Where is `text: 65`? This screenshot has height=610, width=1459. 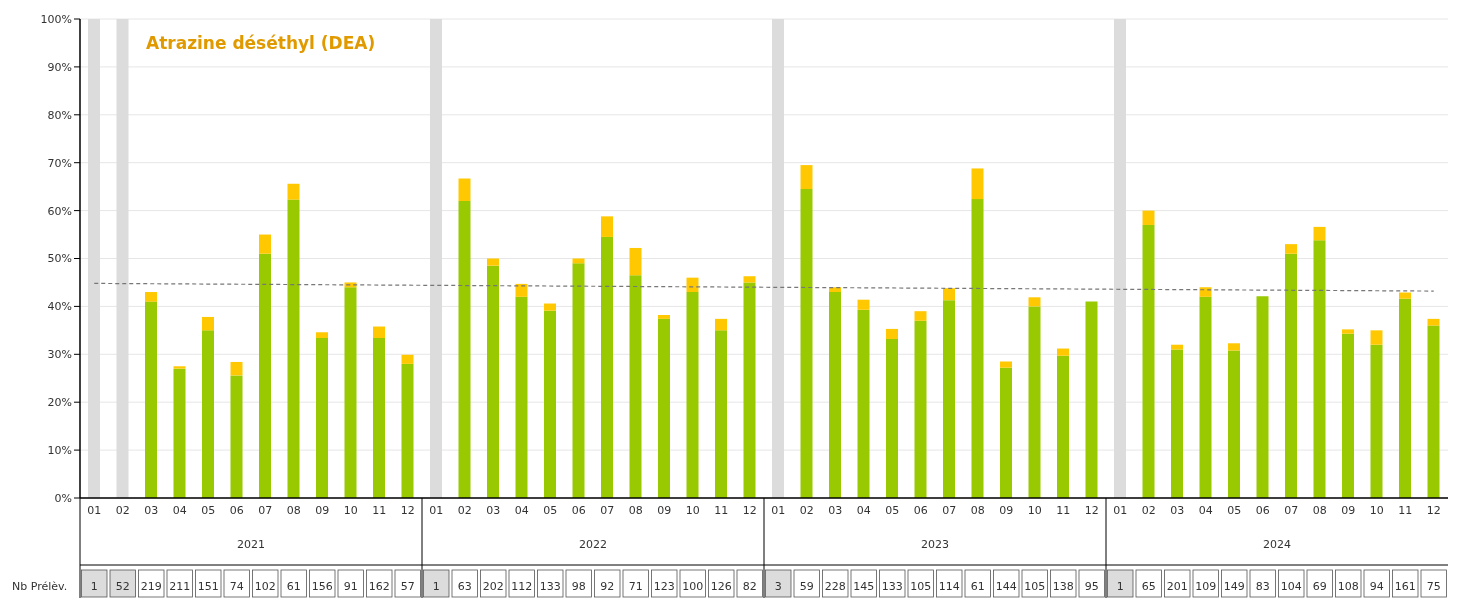 text: 65 is located at coordinates (1148, 586).